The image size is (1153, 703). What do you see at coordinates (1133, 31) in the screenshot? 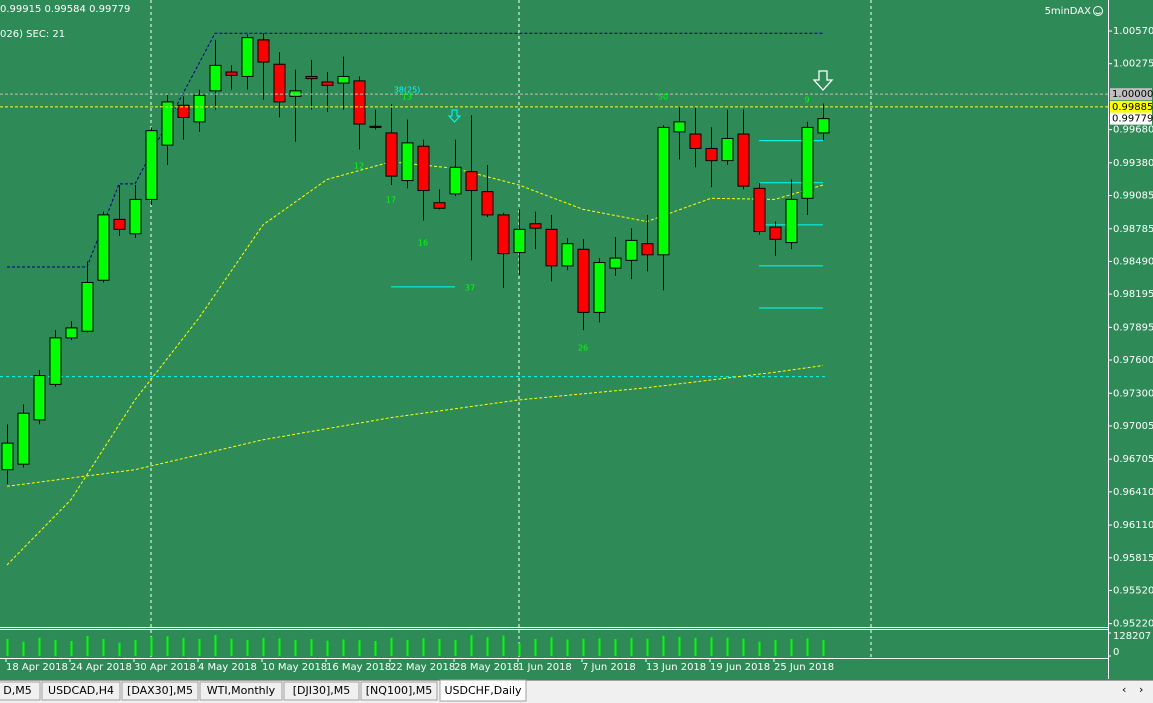
I see `y-tick-label: 1.00570` at bounding box center [1133, 31].